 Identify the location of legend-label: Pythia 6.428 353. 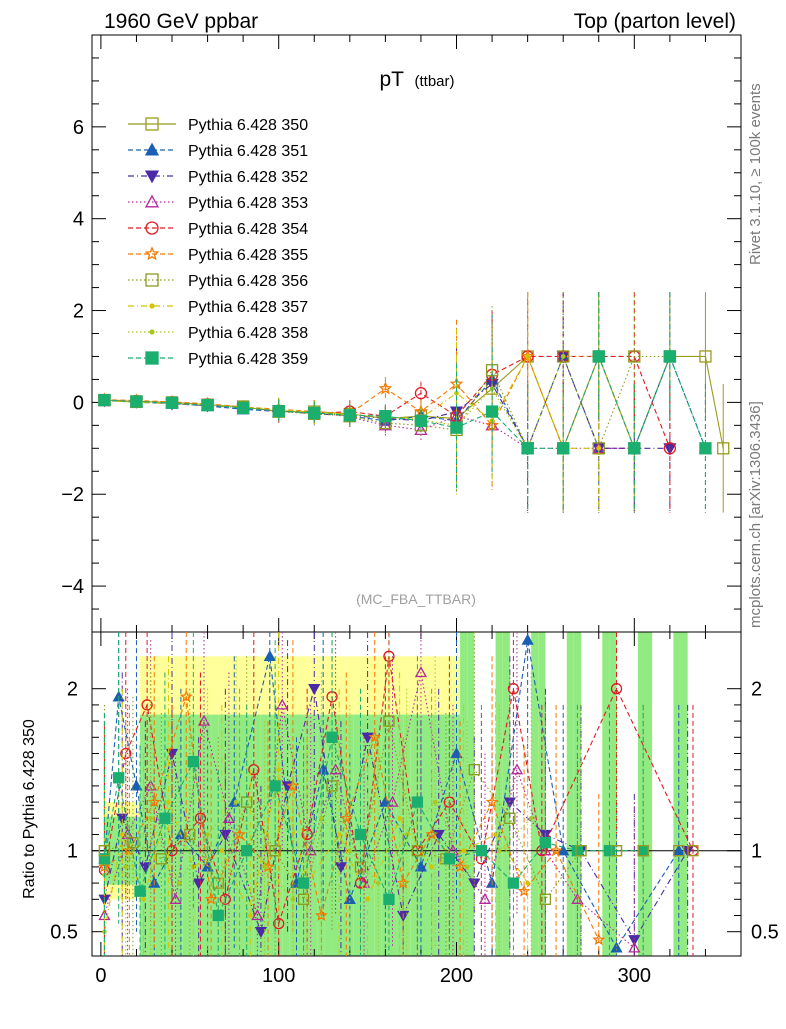
(248, 203).